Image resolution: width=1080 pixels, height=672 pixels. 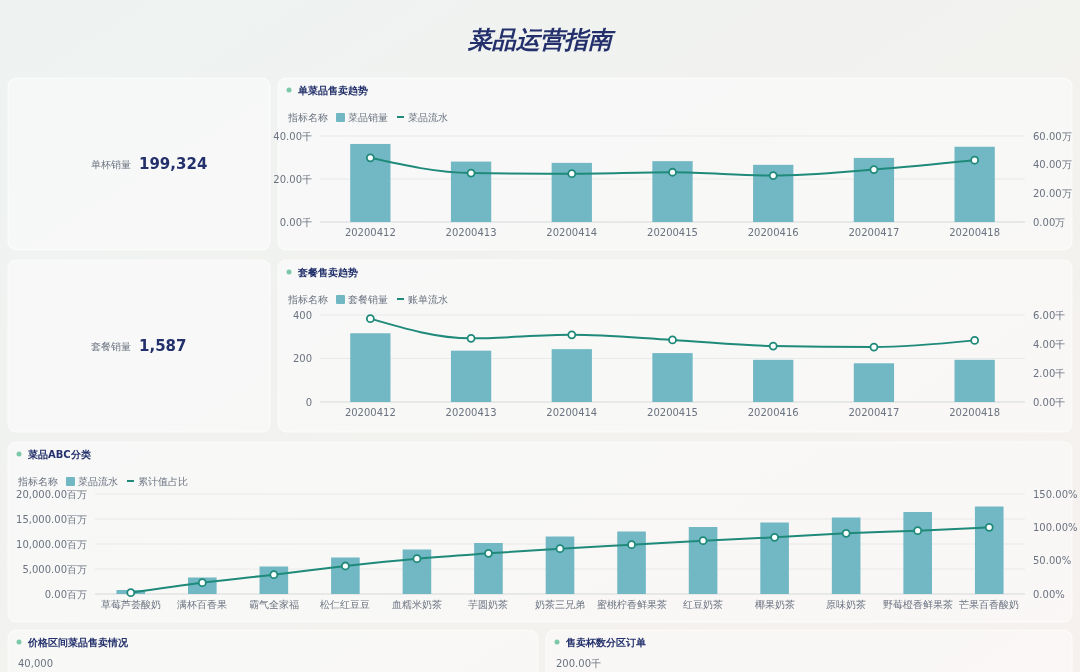 I want to click on text: 售卖杯数分区订单, so click(x=605, y=642).